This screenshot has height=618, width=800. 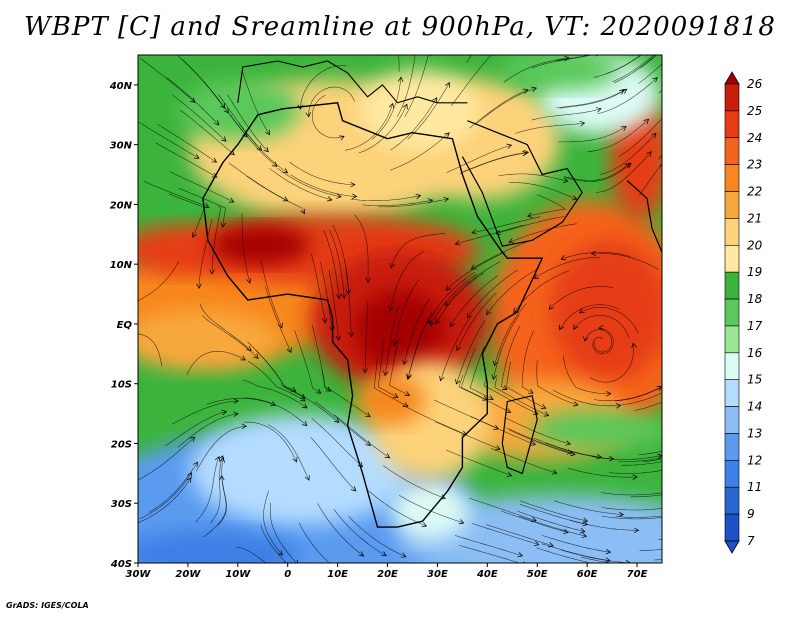 I want to click on grads-credit: GrADS: IGES/COLA, so click(x=47, y=605).